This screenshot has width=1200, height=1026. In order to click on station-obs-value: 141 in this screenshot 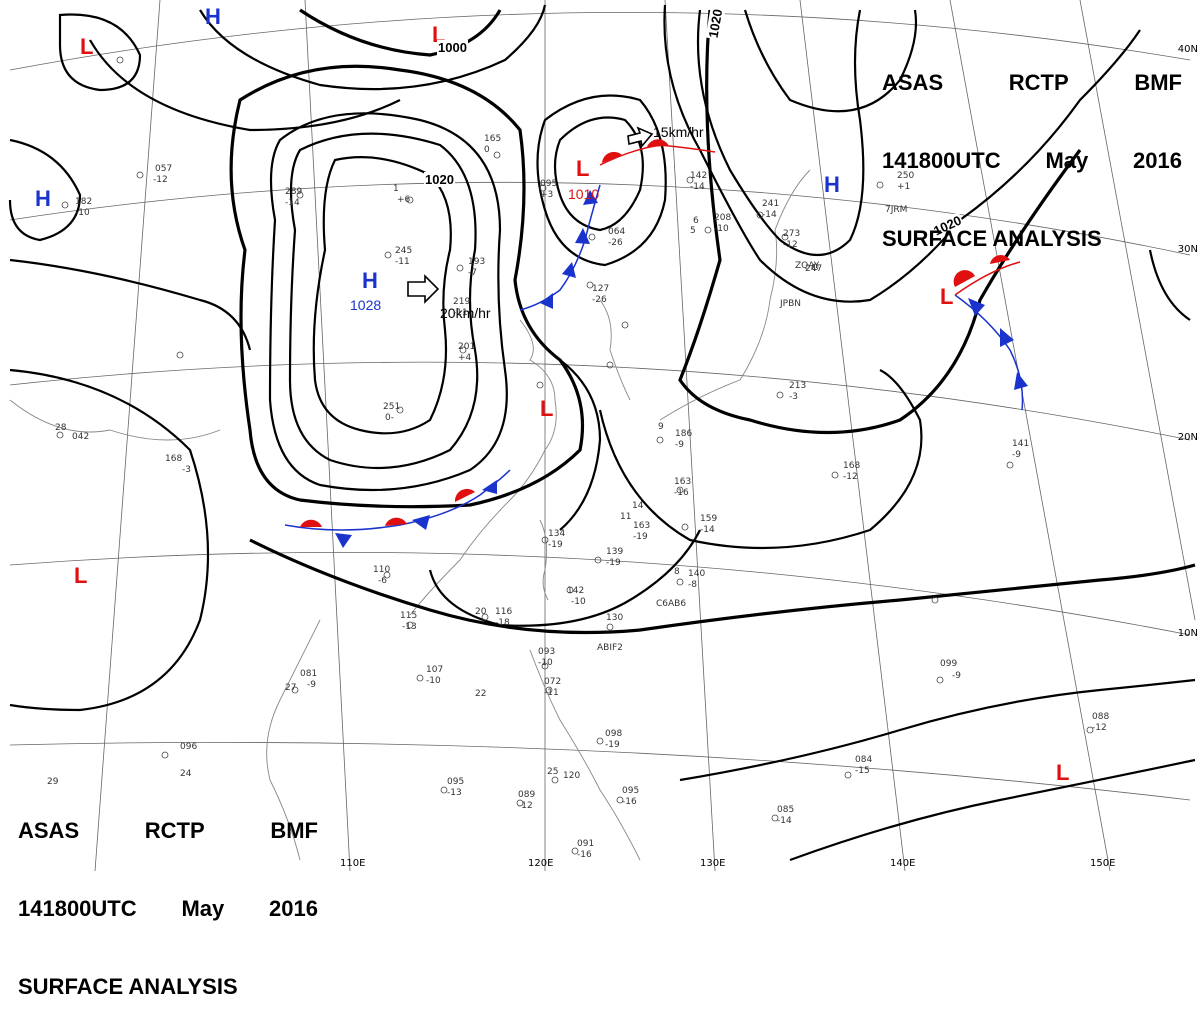, I will do `click(1021, 444)`.